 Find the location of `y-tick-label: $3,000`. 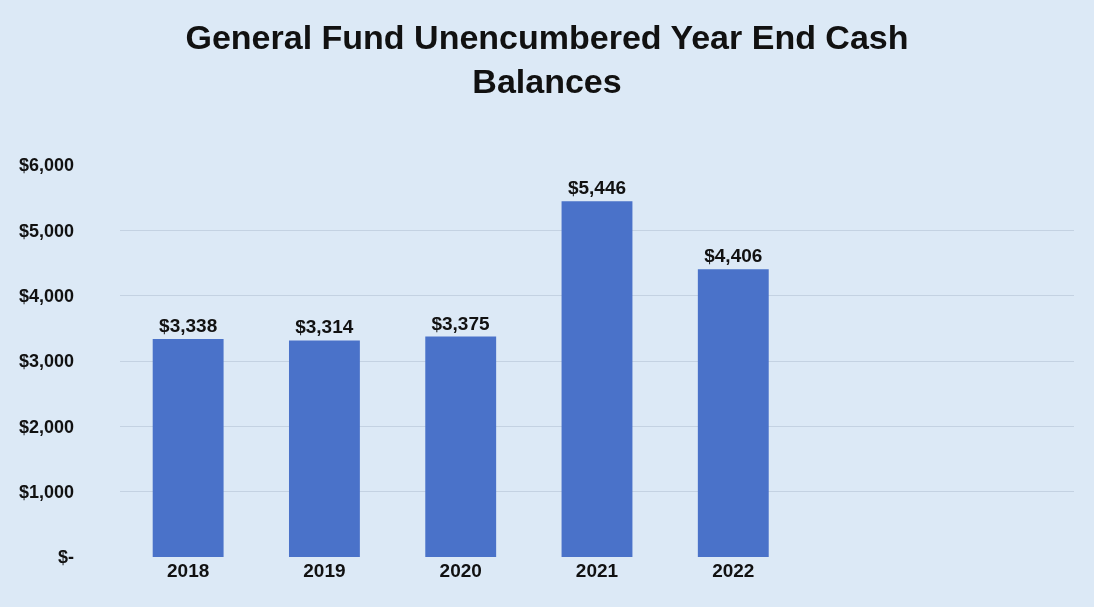

y-tick-label: $3,000 is located at coordinates (46, 361).